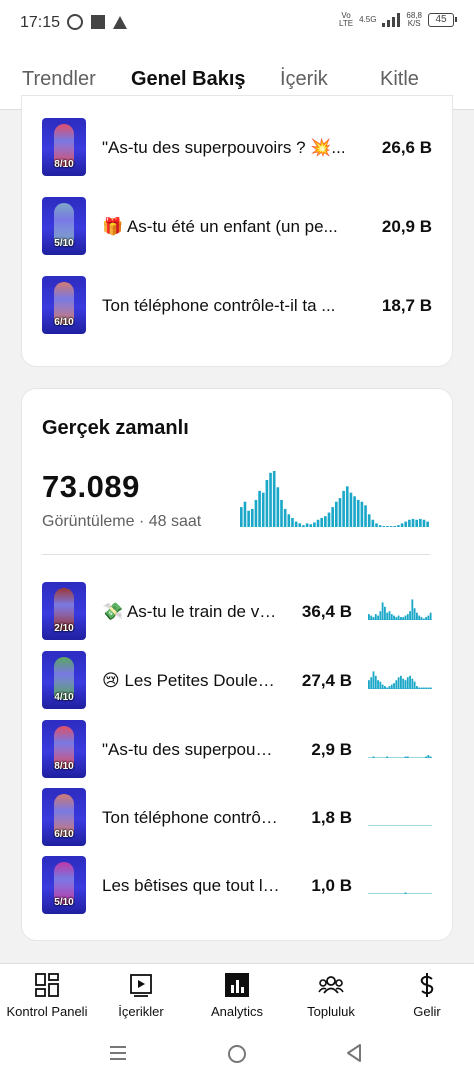  What do you see at coordinates (406, 226) in the screenshot?
I see `video-views: 20,9 B` at bounding box center [406, 226].